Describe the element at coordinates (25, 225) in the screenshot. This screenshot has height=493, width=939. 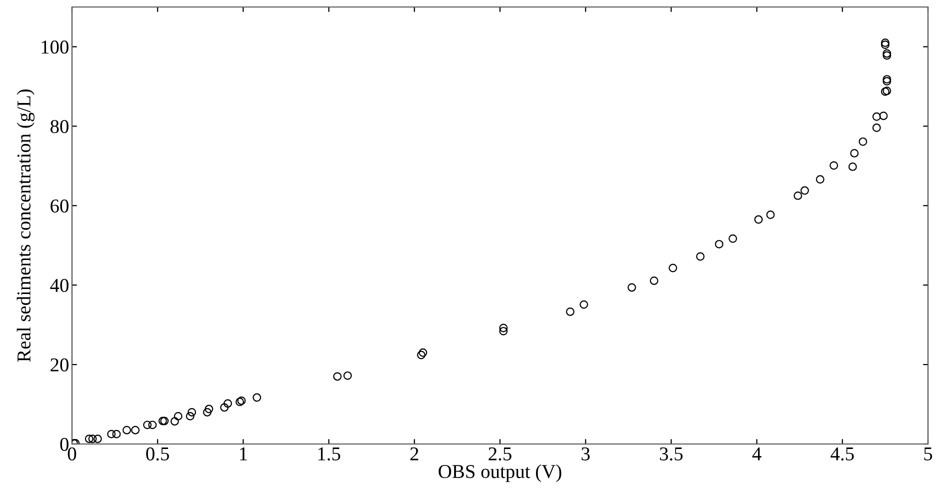
I see `y-axis-title: Real sediments concentration (g/L)` at that location.